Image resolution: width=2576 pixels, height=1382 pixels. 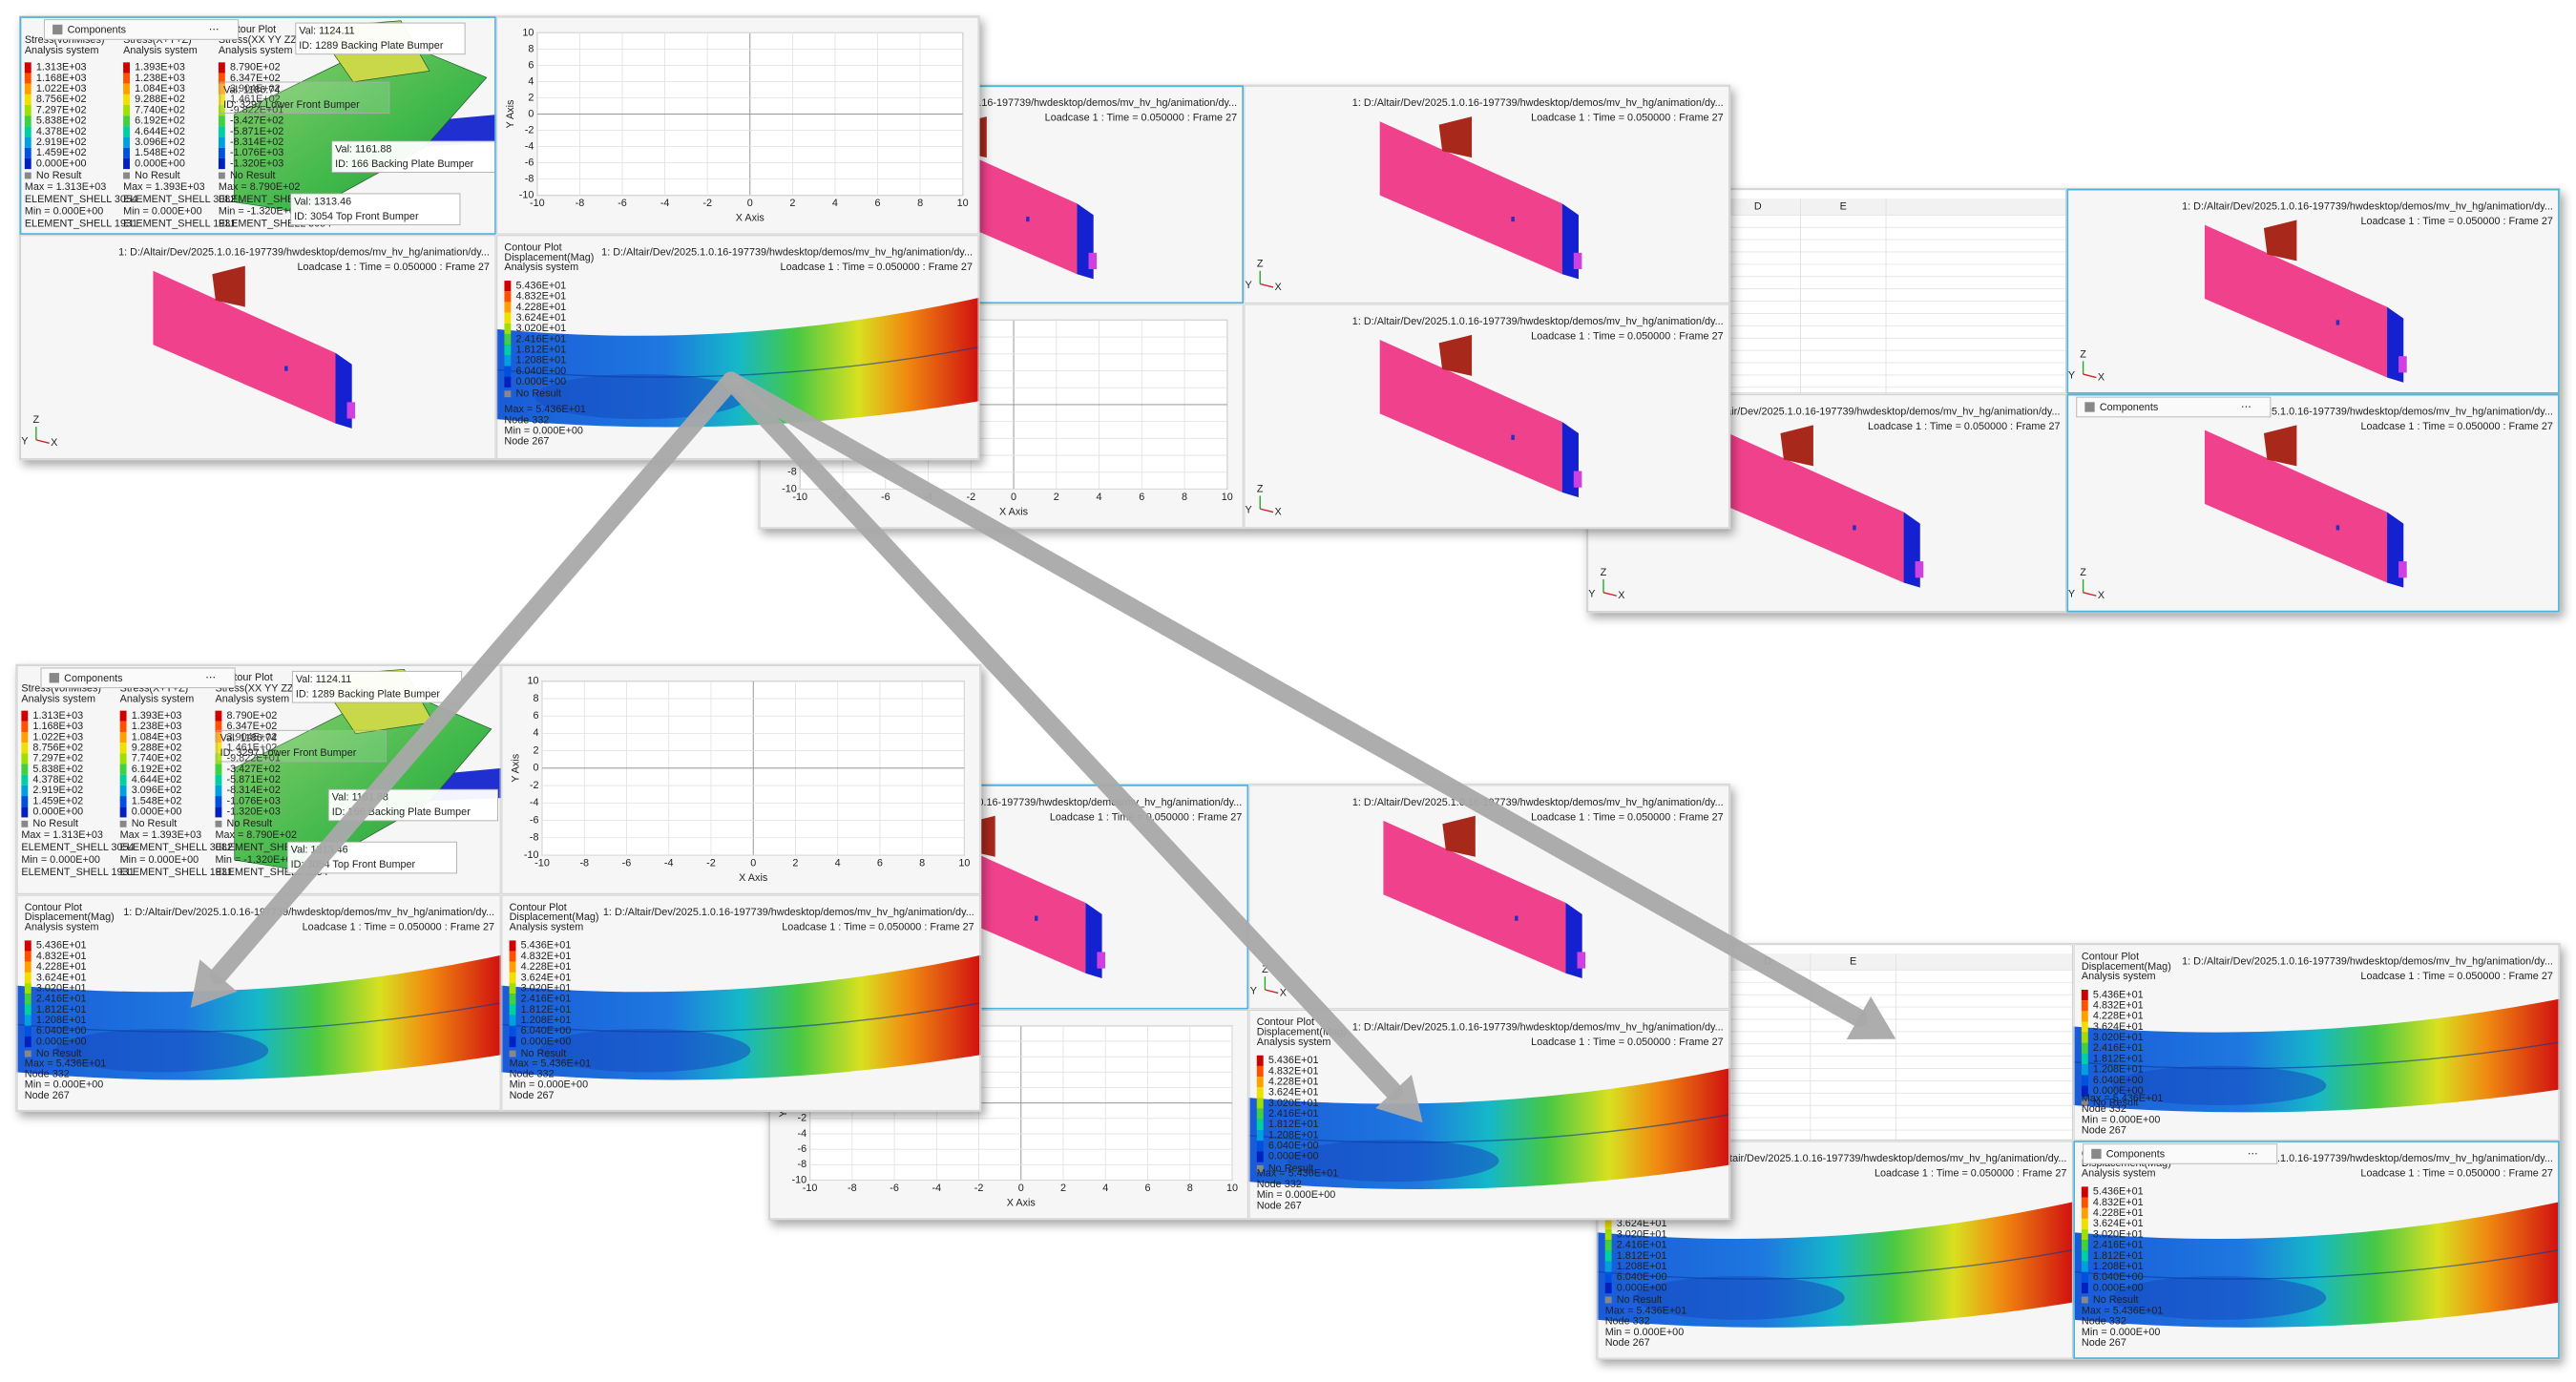 What do you see at coordinates (250, 823) in the screenshot?
I see `legend-no-result: No Result` at bounding box center [250, 823].